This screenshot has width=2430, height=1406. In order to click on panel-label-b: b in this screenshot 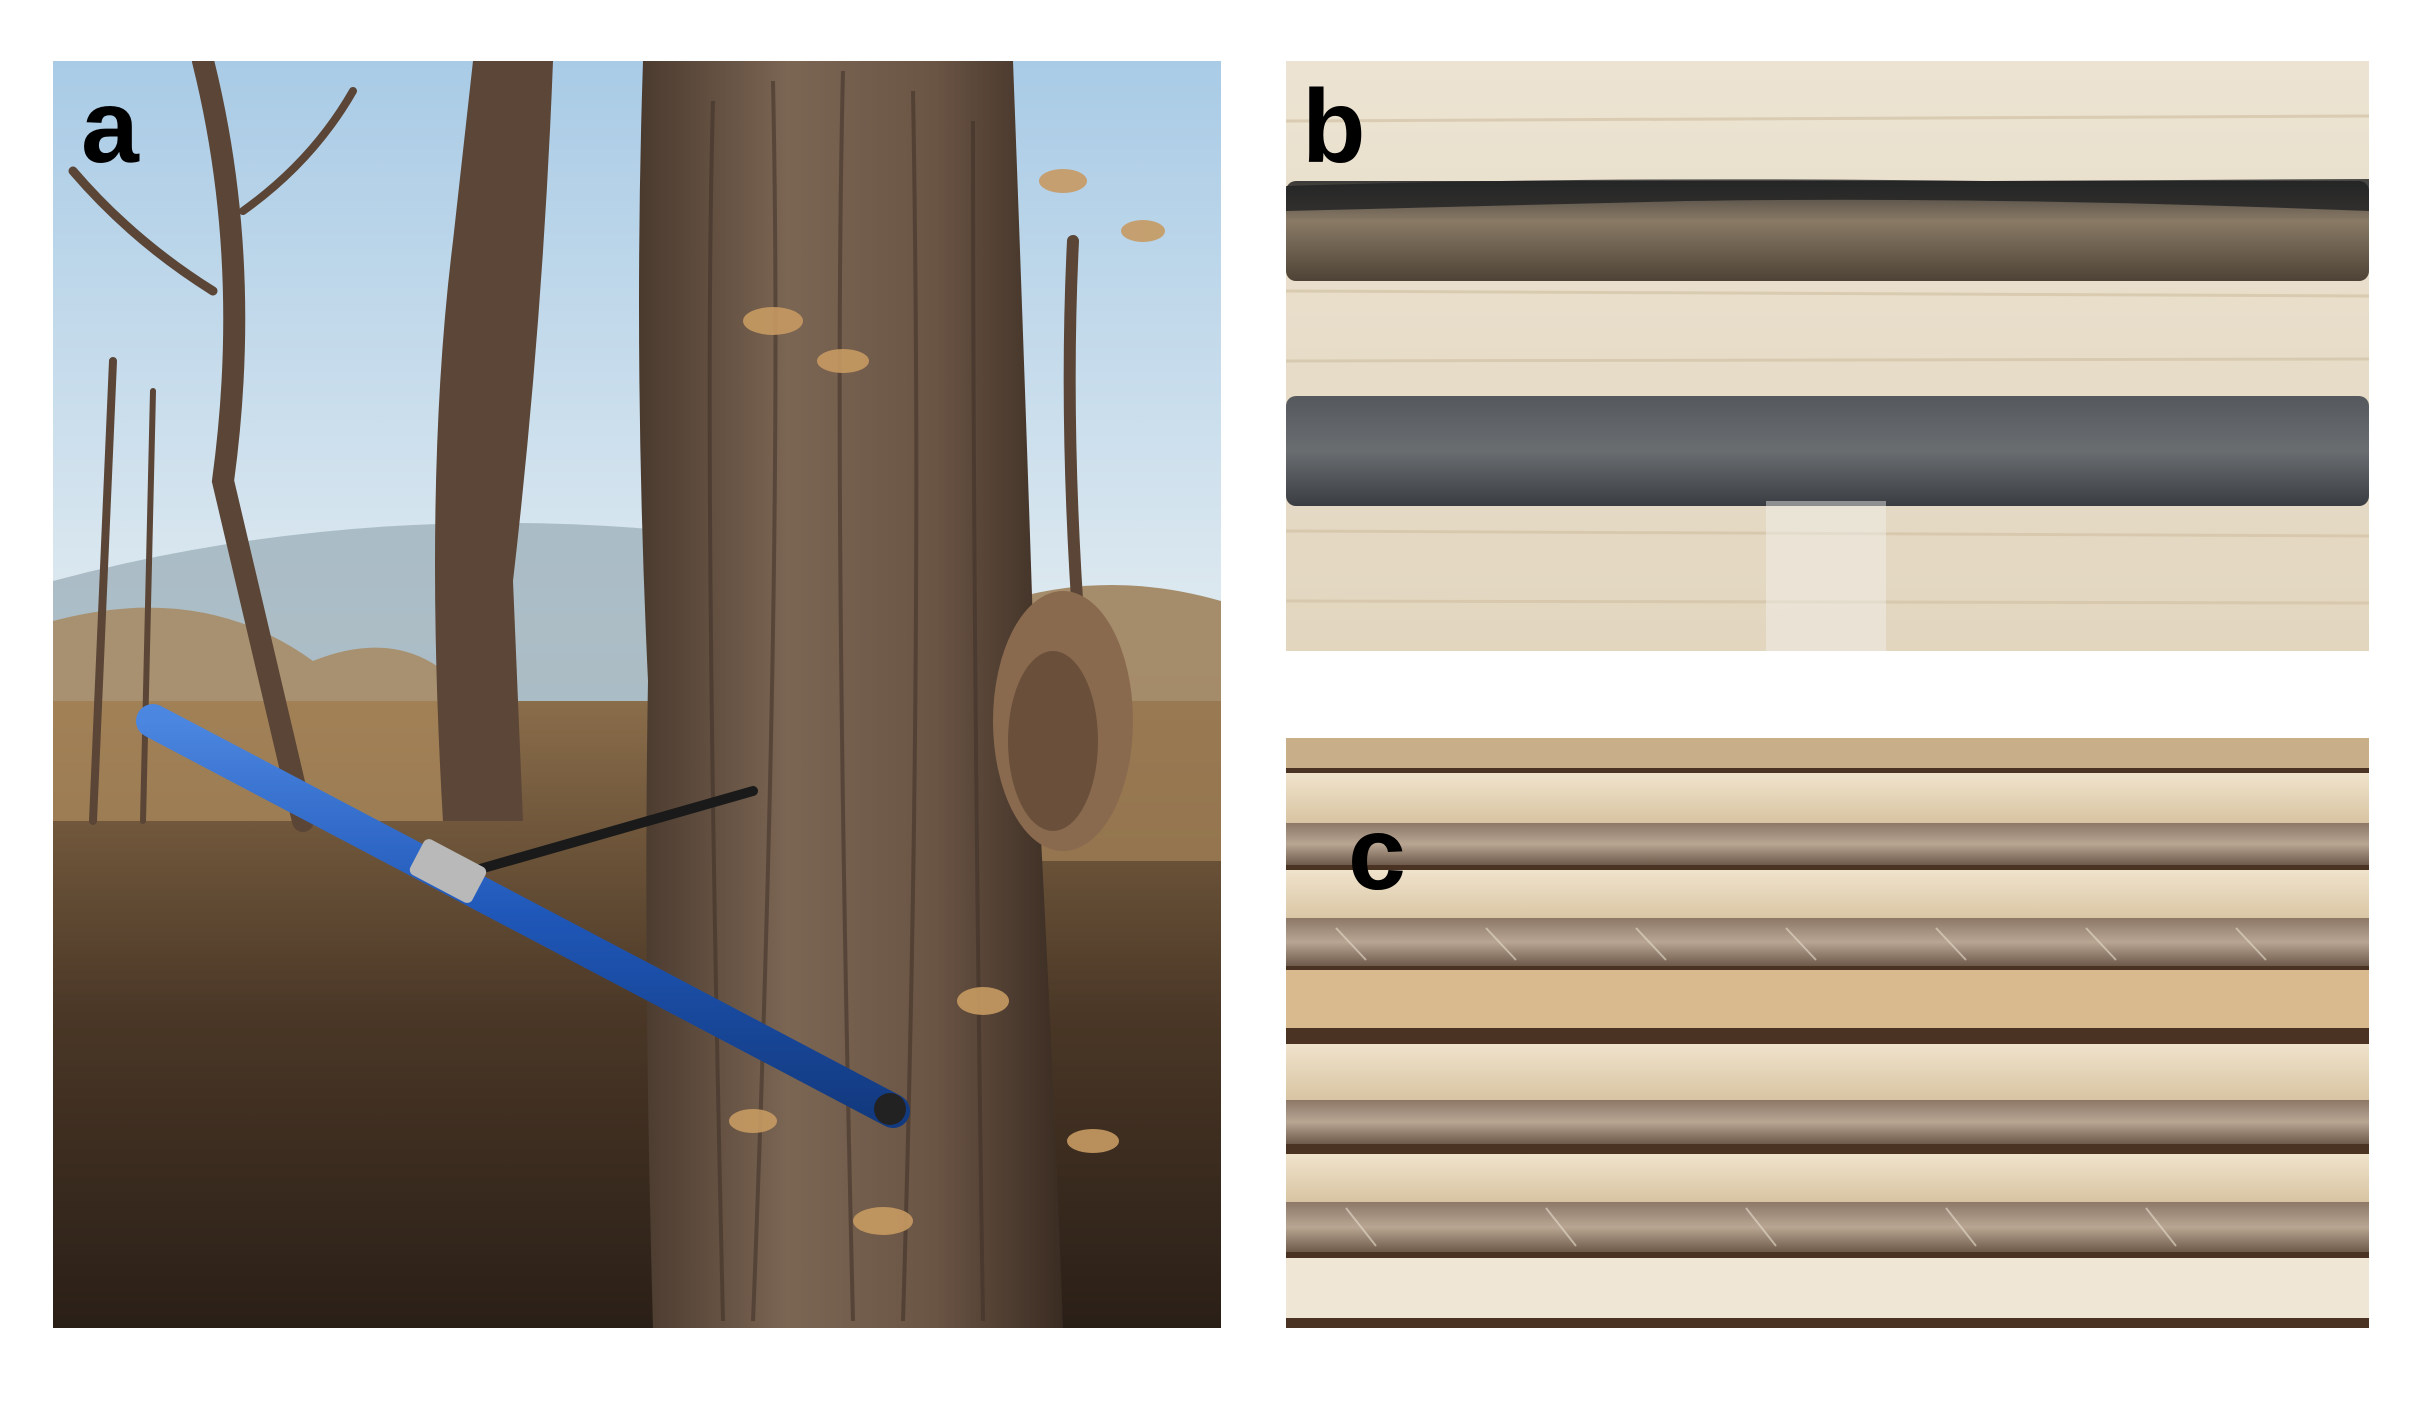, I will do `click(1334, 127)`.